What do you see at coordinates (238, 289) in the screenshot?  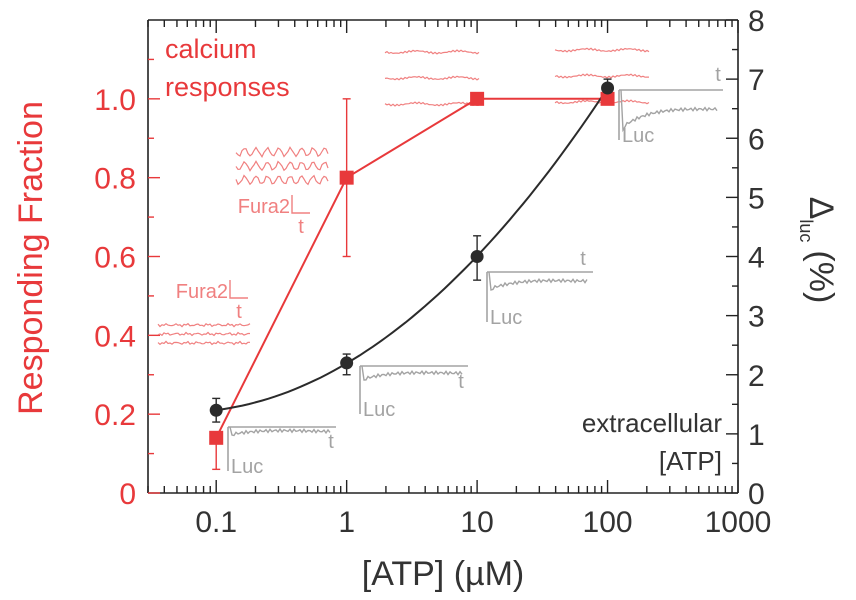 I see `fura-scale-1-bar` at bounding box center [238, 289].